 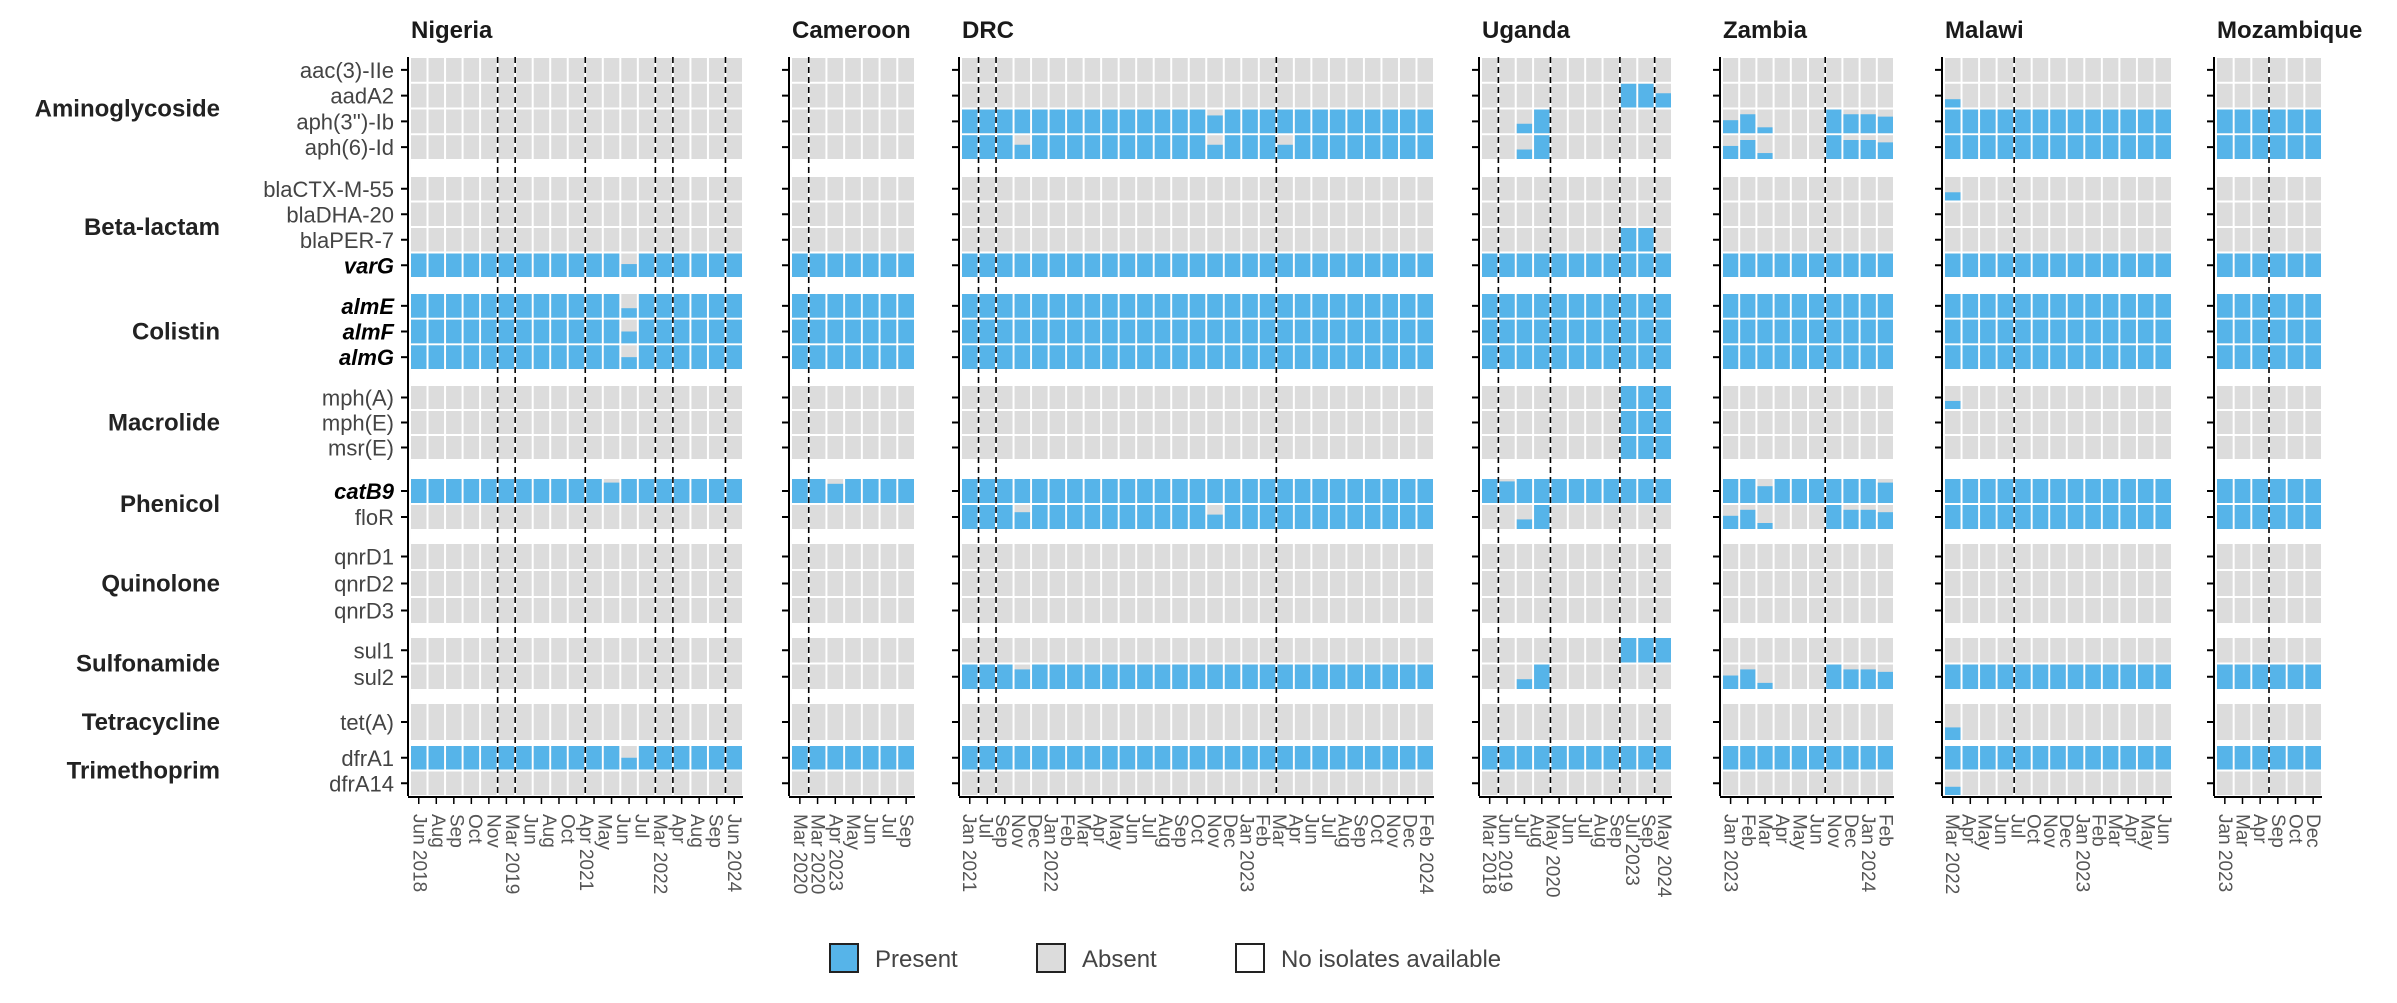 What do you see at coordinates (1245, 853) in the screenshot?
I see `x-tick-label: Jan 2023` at bounding box center [1245, 853].